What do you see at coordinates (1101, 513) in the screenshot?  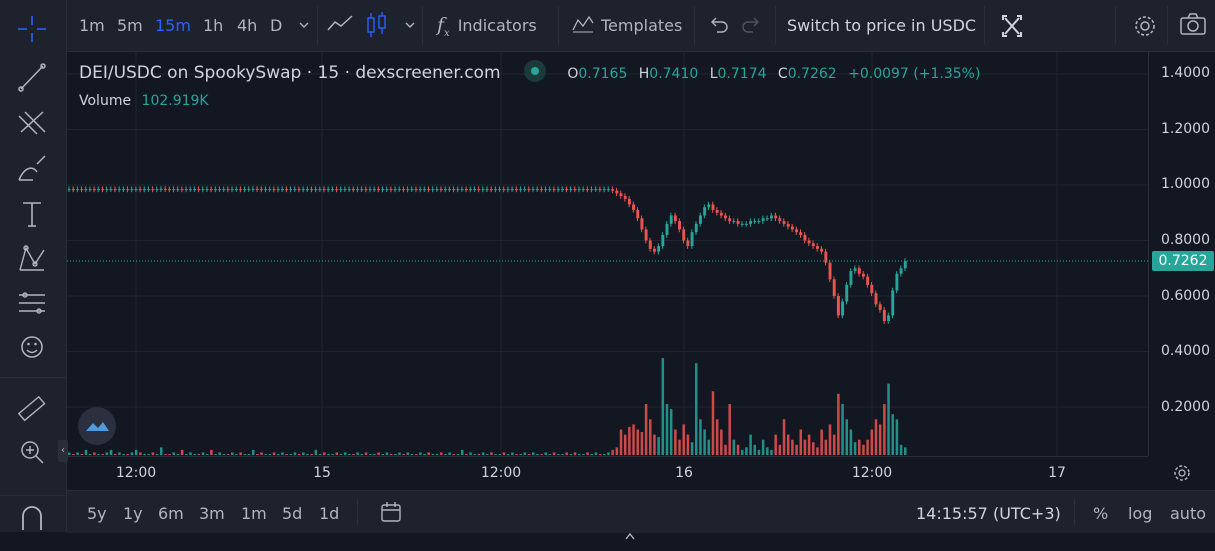 I see `percent-toggle: %` at bounding box center [1101, 513].